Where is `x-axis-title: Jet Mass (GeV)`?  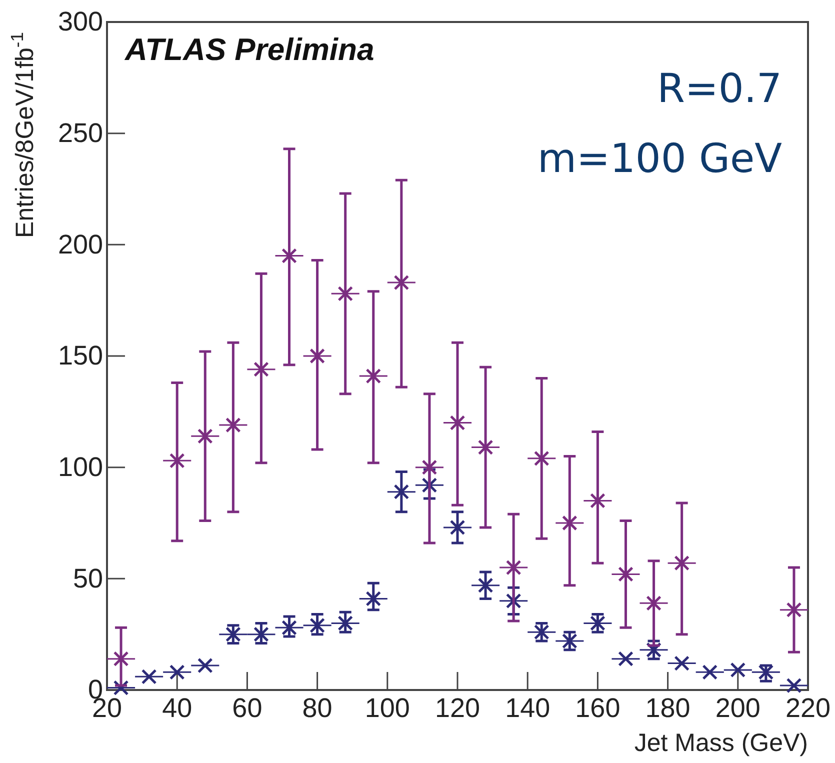
x-axis-title: Jet Mass (GeV) is located at coordinates (721, 743).